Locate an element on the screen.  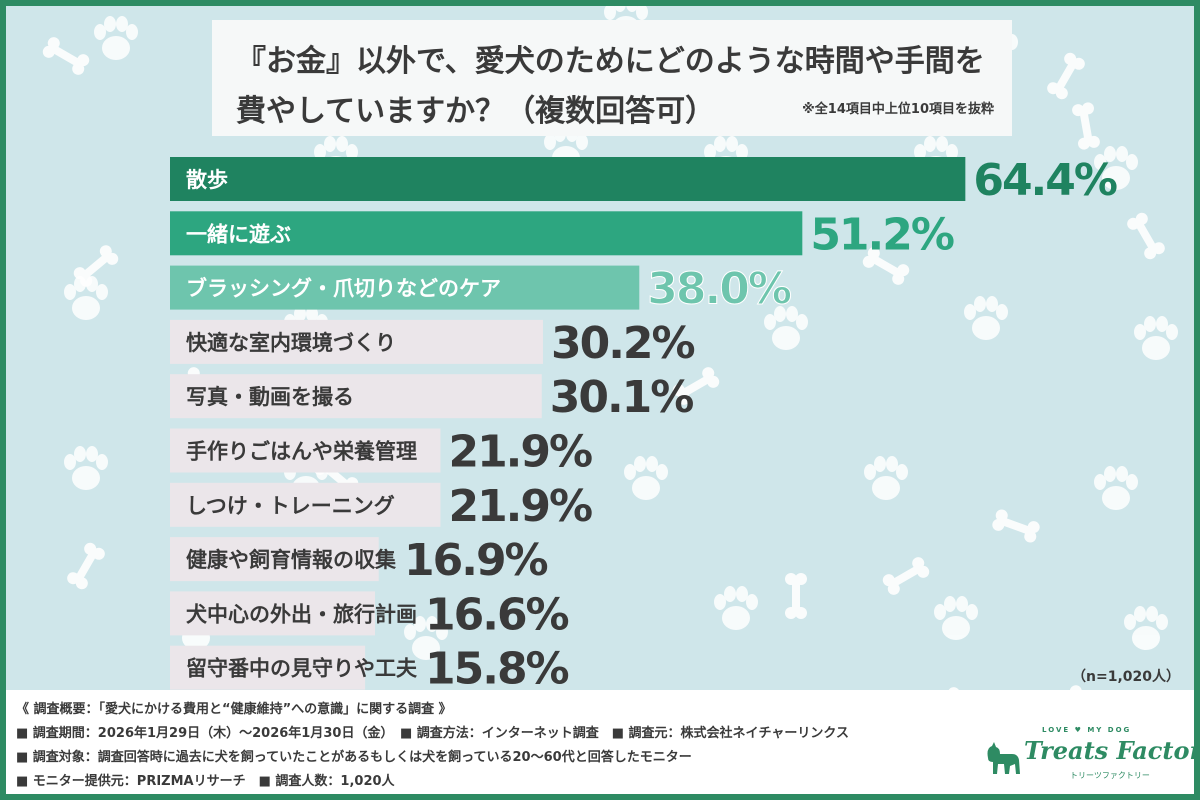
footer-line-4: ■ モニター提供元：PRIZMAリサーチ ■ 調査人数：1,020人 is located at coordinates (205, 781).